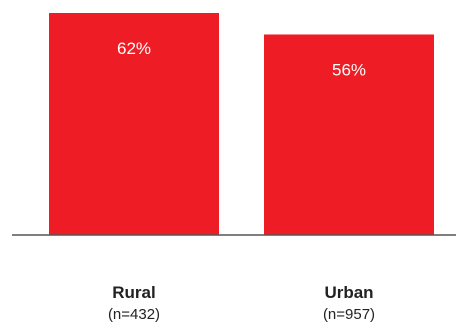  I want to click on category-label-rural: Rural, so click(133, 292).